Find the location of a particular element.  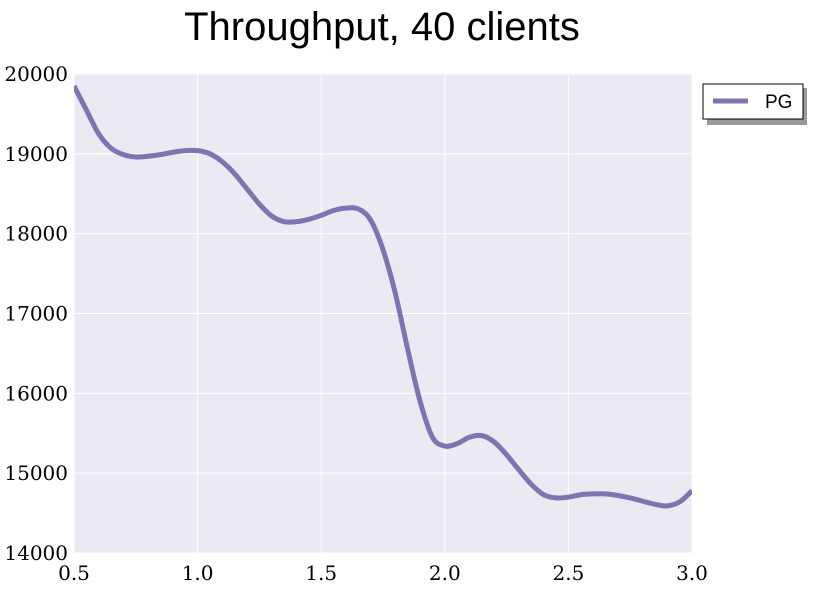

y-tick-label: 15000 is located at coordinates (36, 473).